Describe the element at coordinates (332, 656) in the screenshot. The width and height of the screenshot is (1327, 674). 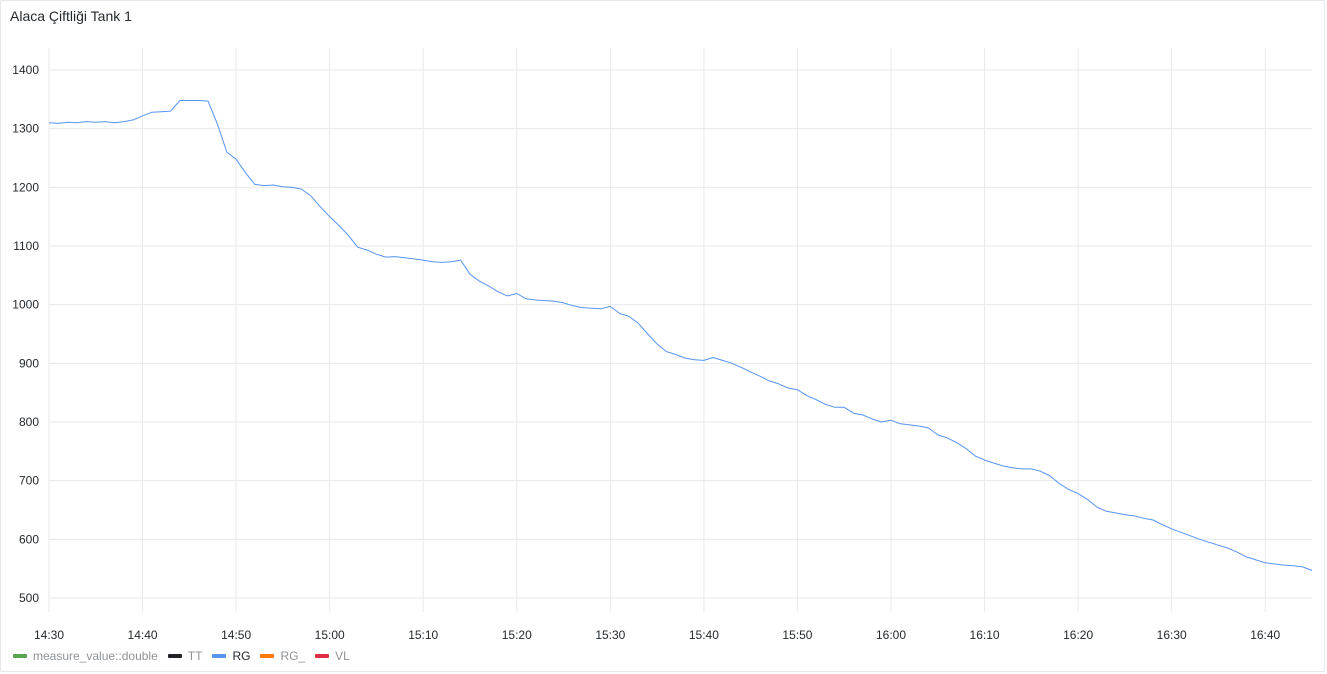
I see `legend-item-vl: VL` at that location.